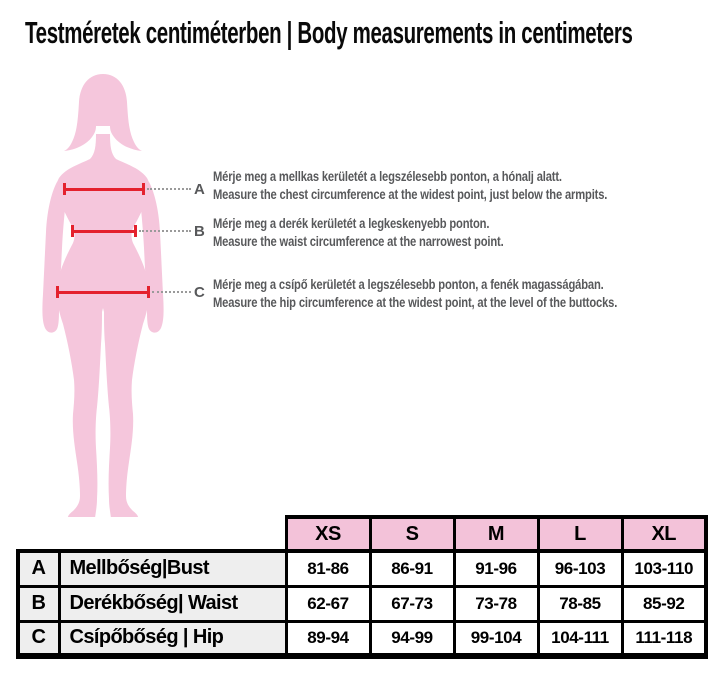 This screenshot has height=675, width=719. Describe the element at coordinates (580, 639) in the screenshot. I see `hip-l: 104-111` at that location.